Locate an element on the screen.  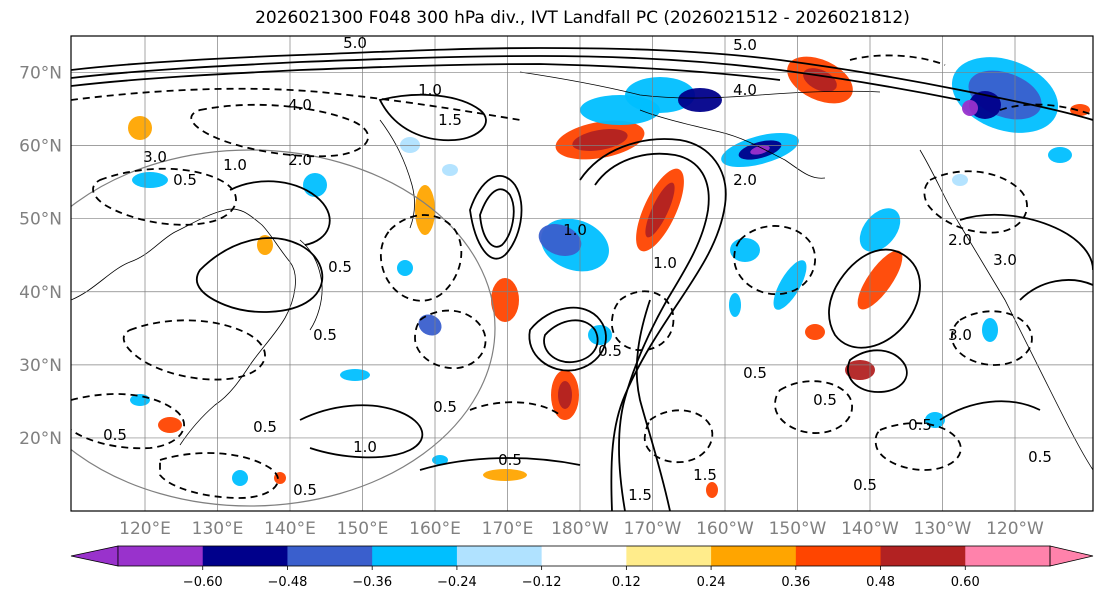
coastline-north-america is located at coordinates (1006, 310).